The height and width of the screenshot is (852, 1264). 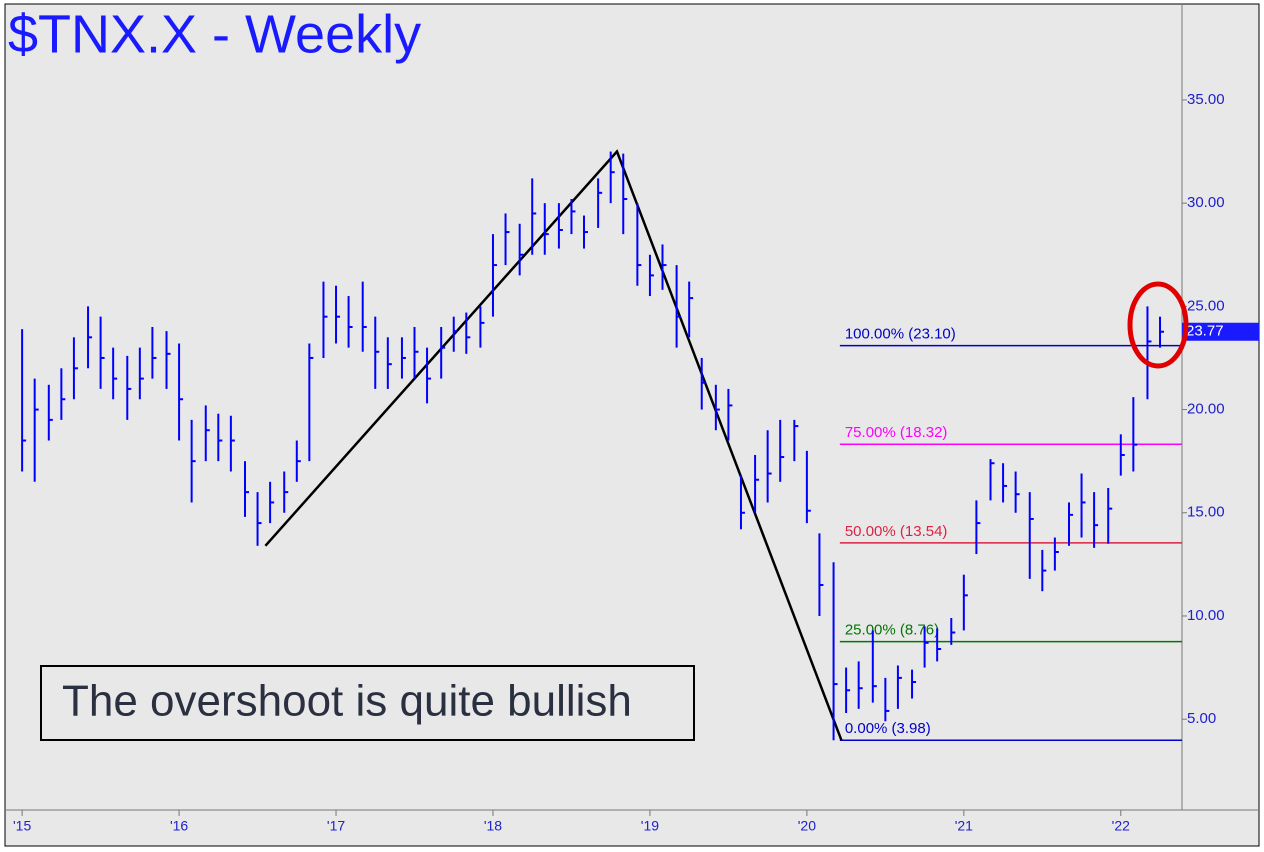 I want to click on y-tick-label: 35.00, so click(x=1206, y=99).